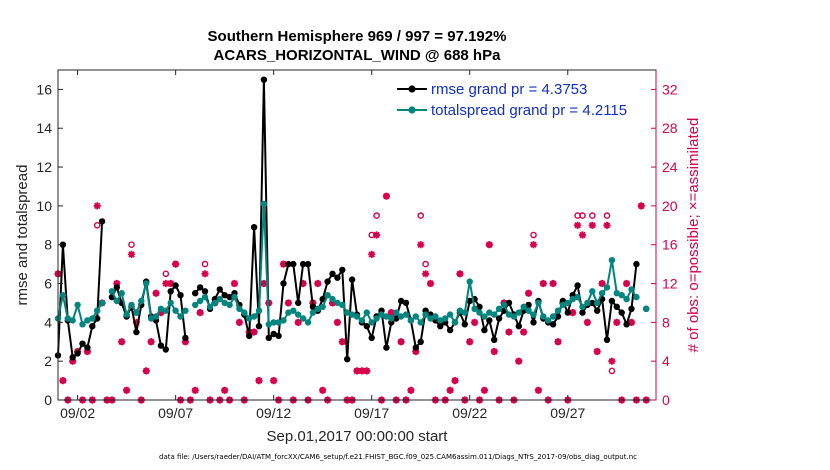  What do you see at coordinates (44, 167) in the screenshot?
I see `y-tick-label: 12` at bounding box center [44, 167].